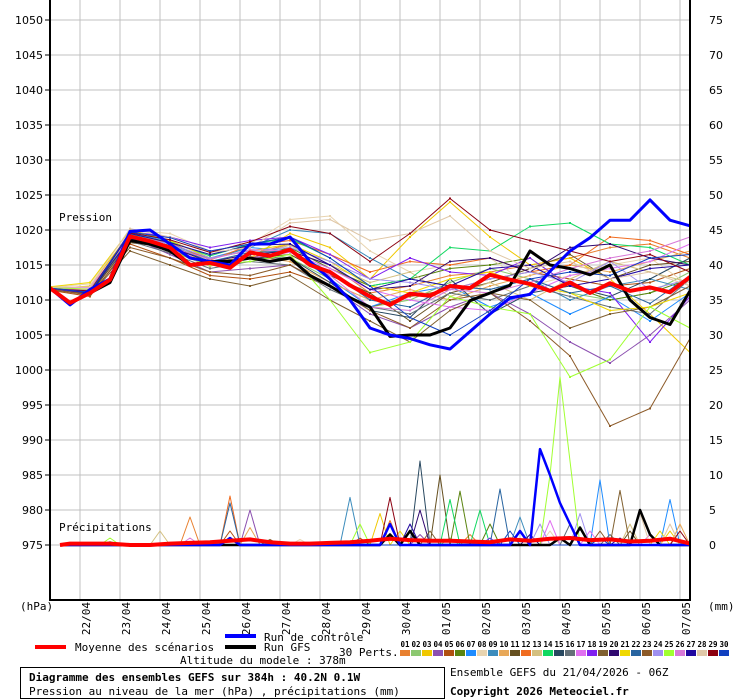 Image resolution: width=740 pixels, height=700 pixels. I want to click on altitude-label: Altitude du modele : 378m, so click(263, 660).